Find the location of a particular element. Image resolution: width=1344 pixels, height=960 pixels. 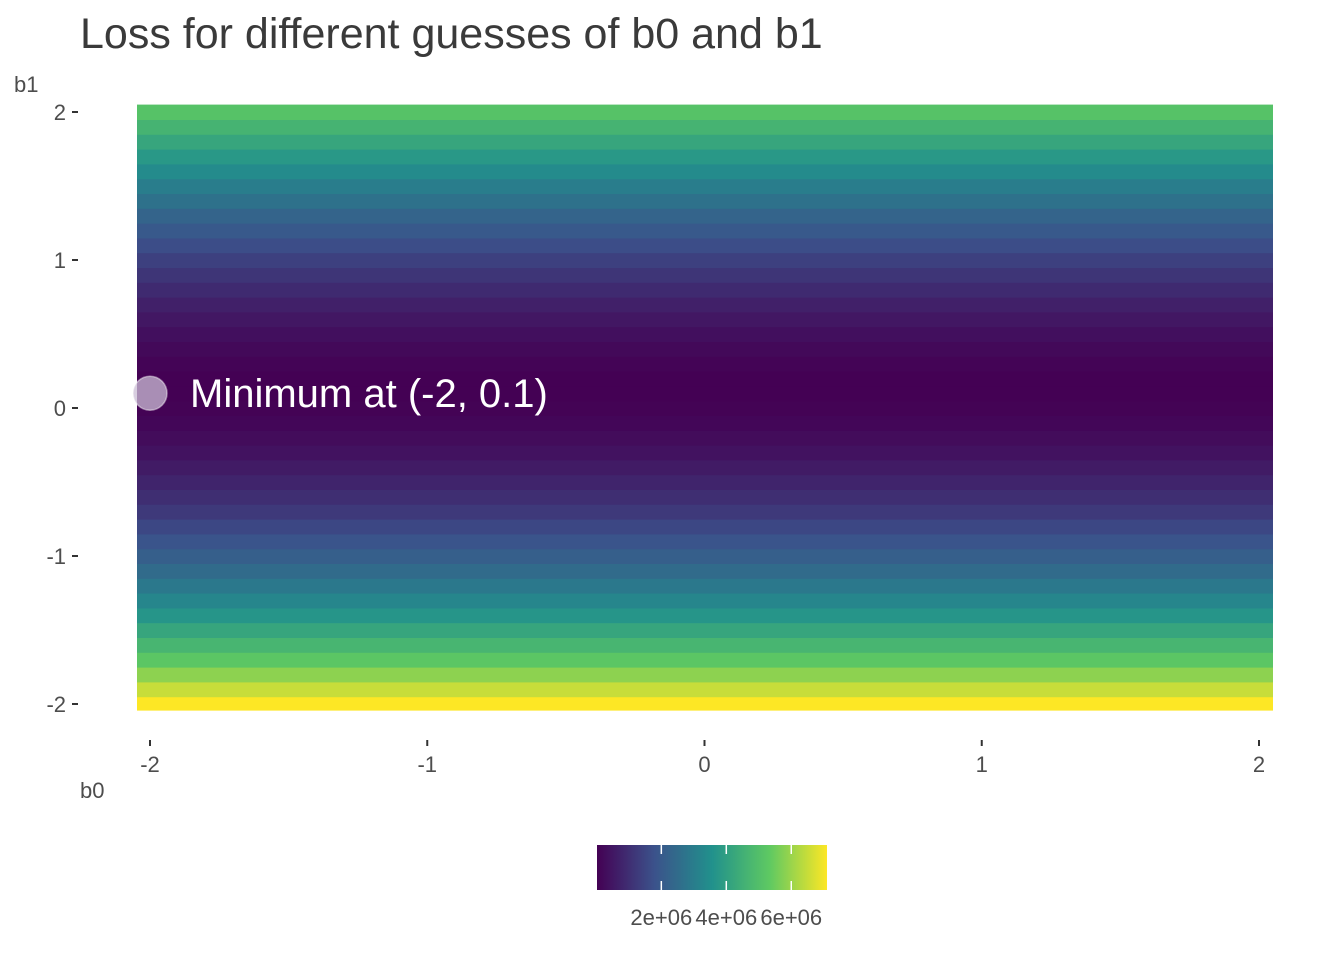

legend-label: 2e+06 is located at coordinates (661, 917).